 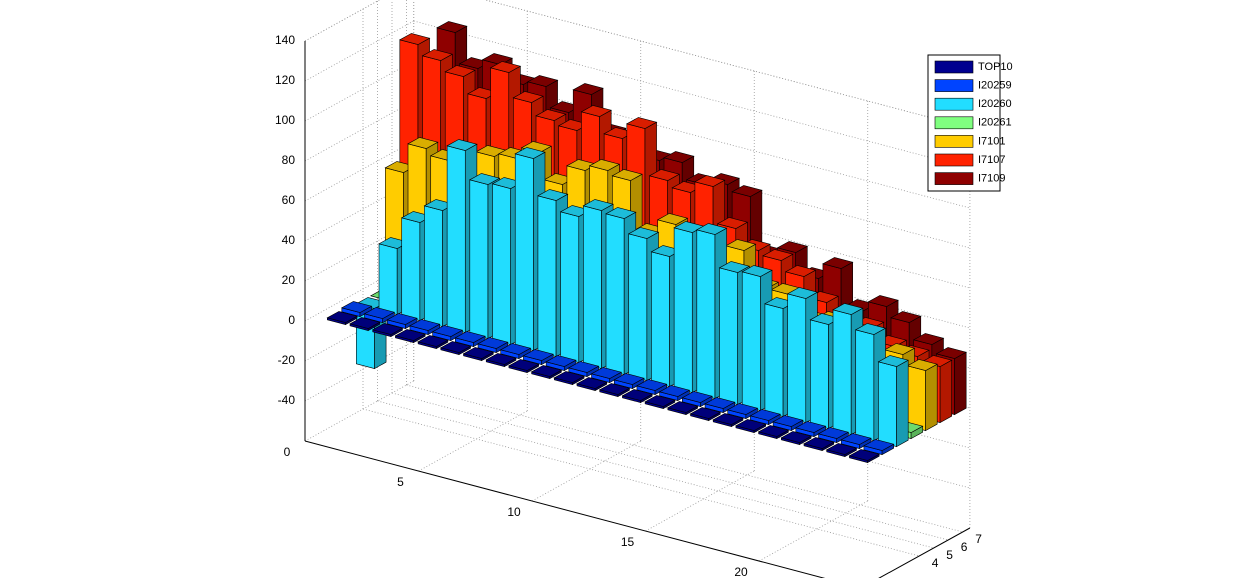 I want to click on z-tick-label: 100, so click(x=285, y=120).